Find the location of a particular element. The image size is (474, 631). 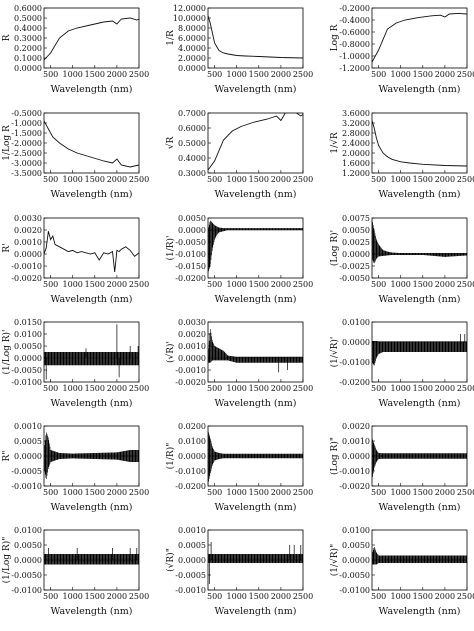

y-tick-label: 1.6000 is located at coordinates (356, 163).